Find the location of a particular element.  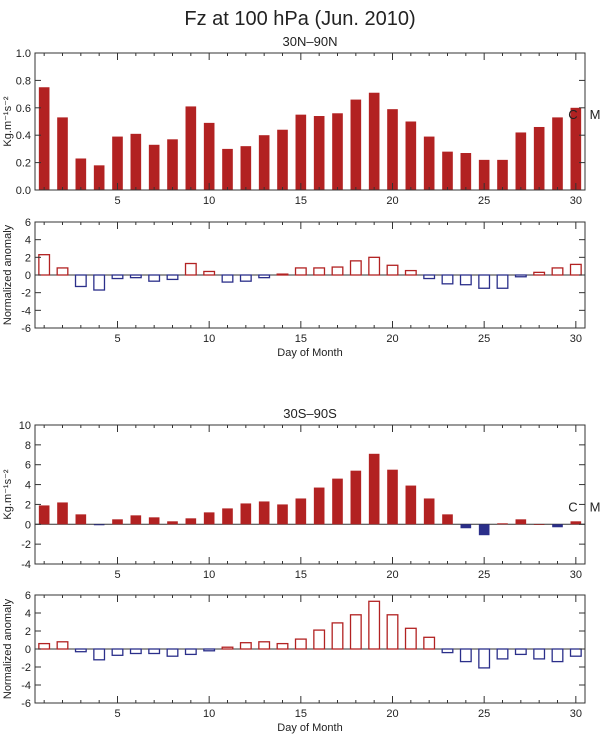

y-tick-label: 2 is located at coordinates (28, 632).